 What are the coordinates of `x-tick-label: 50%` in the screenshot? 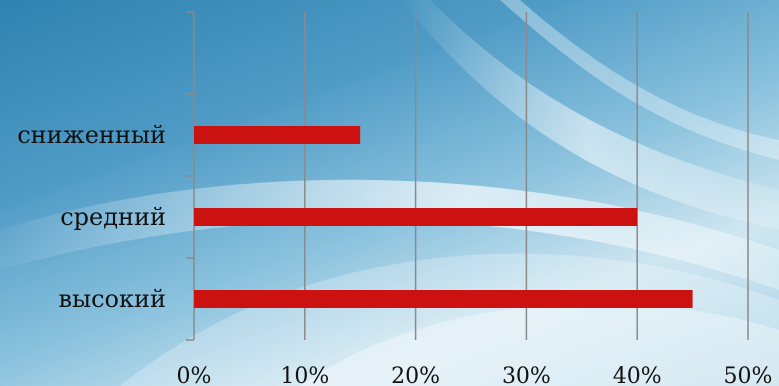 It's located at (748, 375).